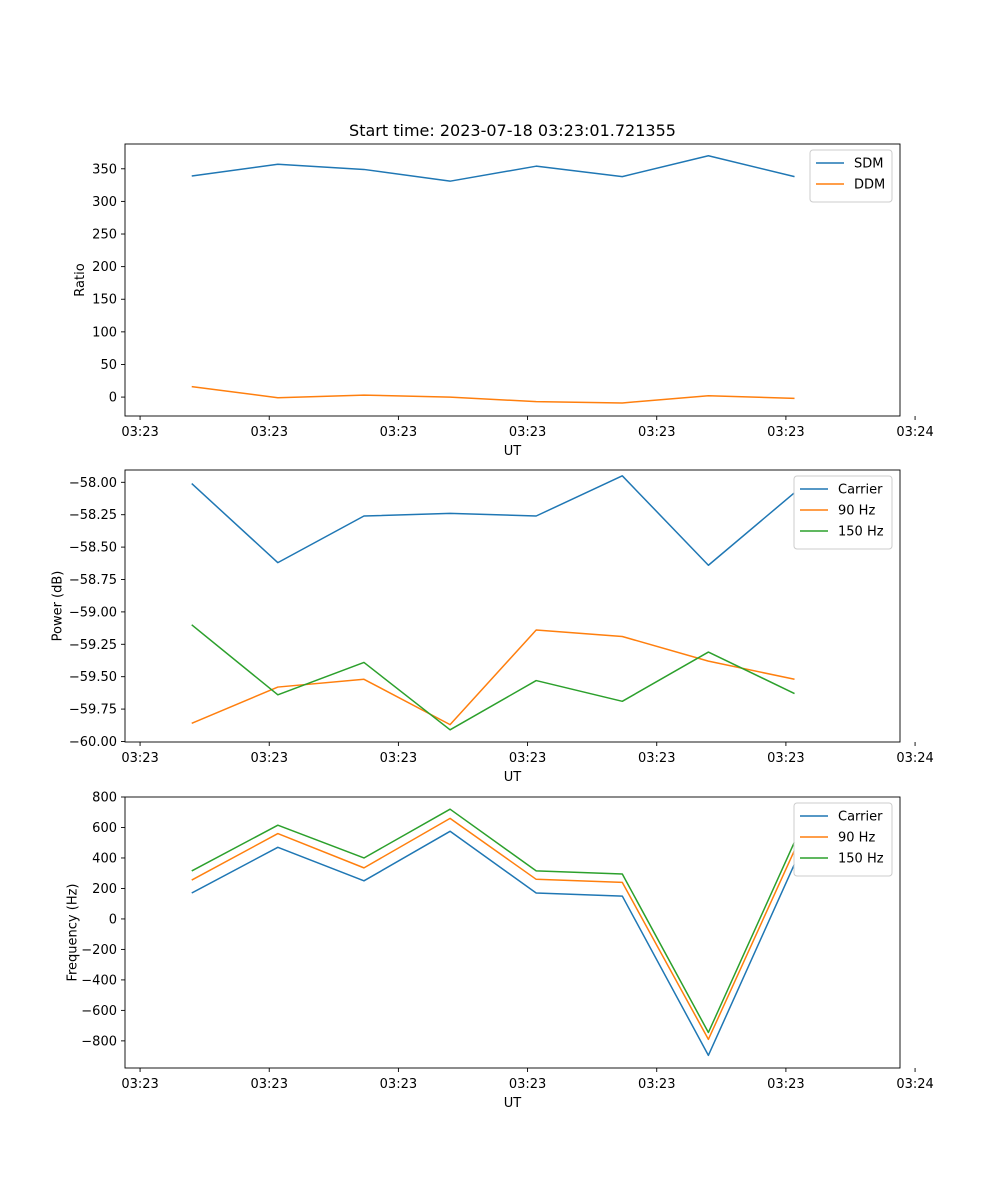 The height and width of the screenshot is (1200, 1000). What do you see at coordinates (104, 798) in the screenshot?
I see `y-tick-label: 800` at bounding box center [104, 798].